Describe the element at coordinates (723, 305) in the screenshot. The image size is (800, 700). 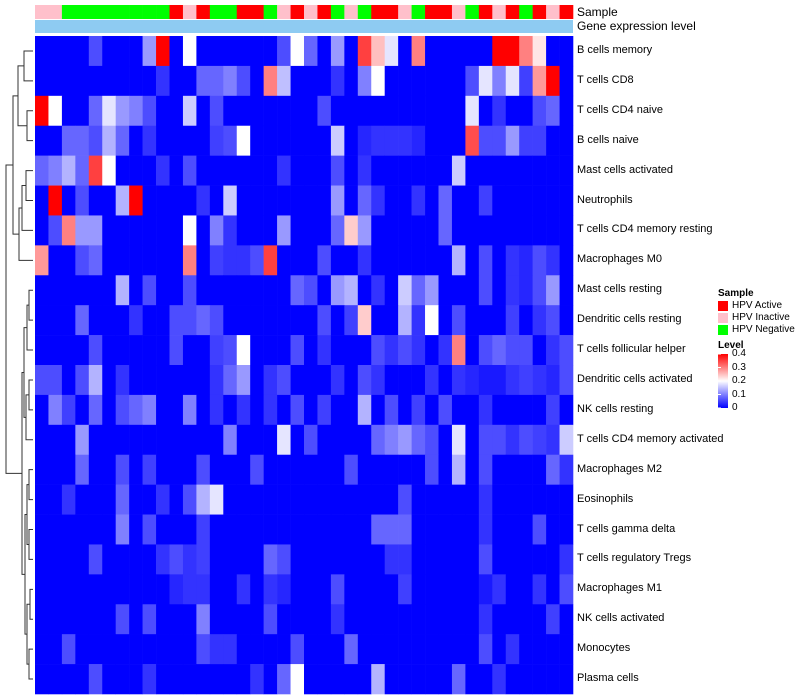
I see `legend-swatch` at that location.